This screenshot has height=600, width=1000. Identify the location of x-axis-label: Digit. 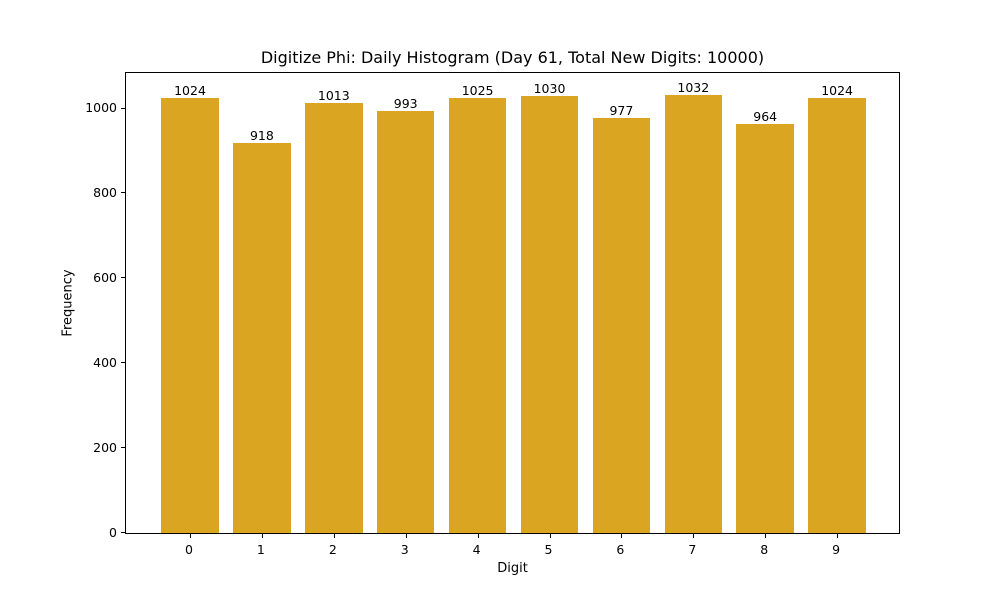
(512, 568).